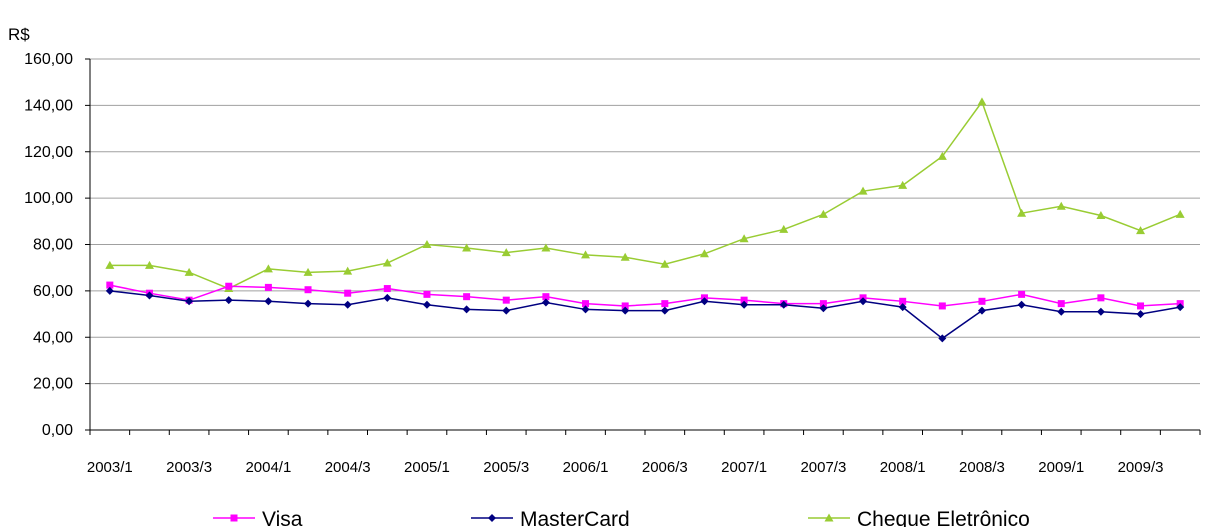 The image size is (1209, 527). I want to click on y-tick-label: 40,00, so click(53, 337).